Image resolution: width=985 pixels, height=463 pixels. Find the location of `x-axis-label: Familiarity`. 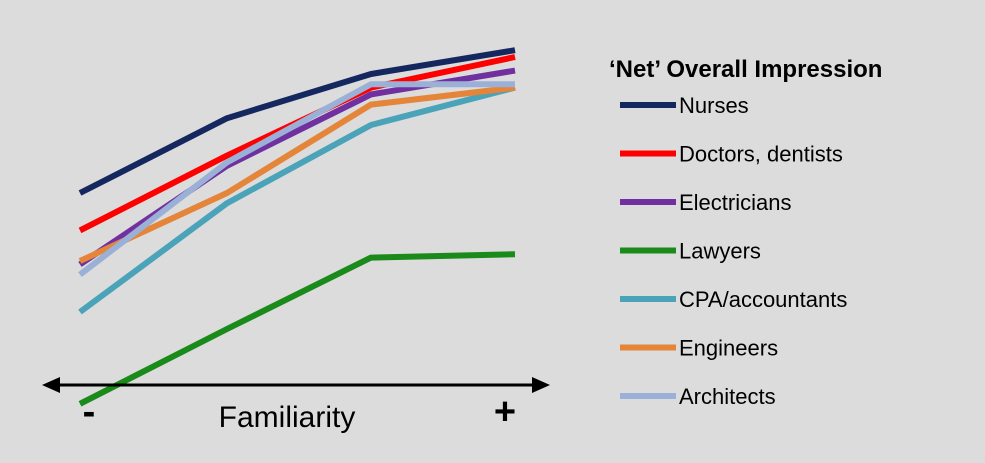

x-axis-label: Familiarity is located at coordinates (287, 417).